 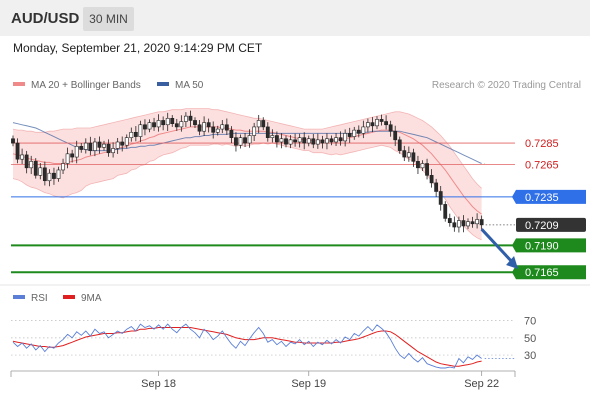 What do you see at coordinates (542, 273) in the screenshot?
I see `level-label-0-7165: 0.7165` at bounding box center [542, 273].